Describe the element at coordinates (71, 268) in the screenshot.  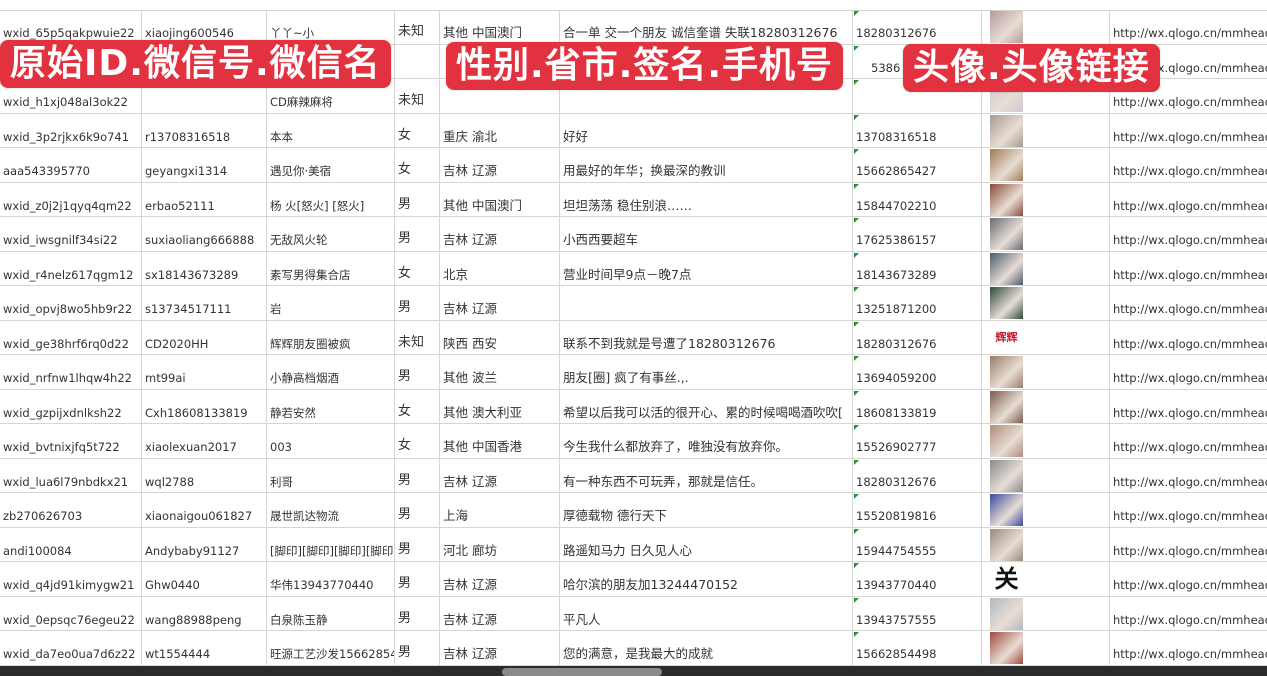
I see `original-id-cell: wxid_r4nelz617qgm12` at that location.